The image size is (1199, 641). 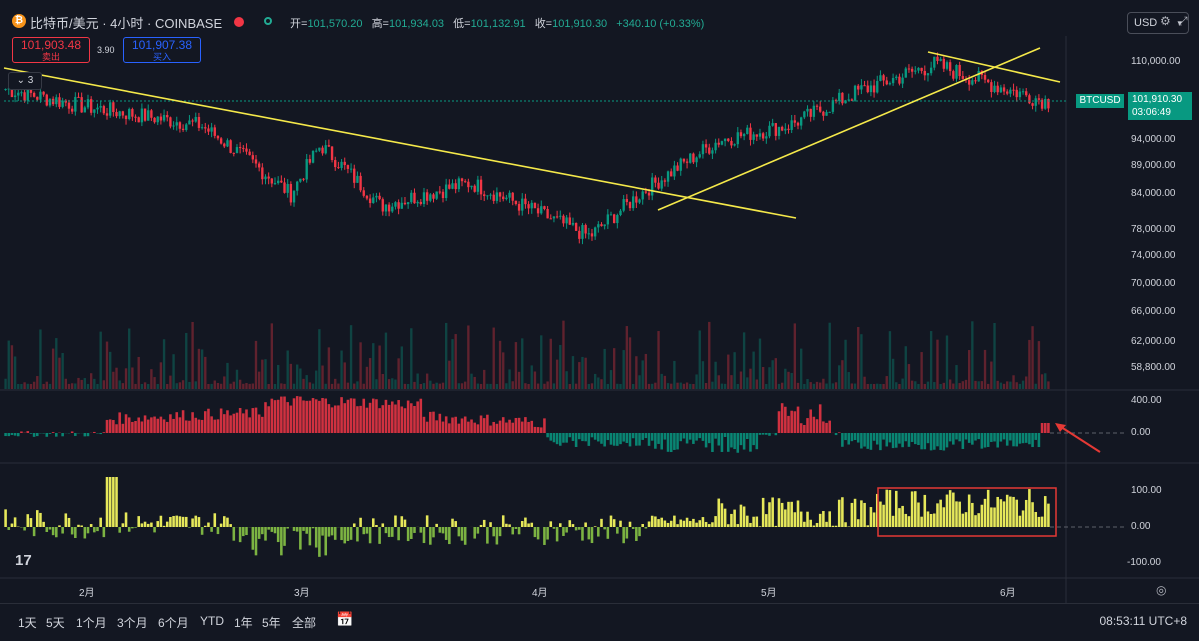 What do you see at coordinates (1153, 193) in the screenshot?
I see `price-axis-label: 84,000.00` at bounding box center [1153, 193].